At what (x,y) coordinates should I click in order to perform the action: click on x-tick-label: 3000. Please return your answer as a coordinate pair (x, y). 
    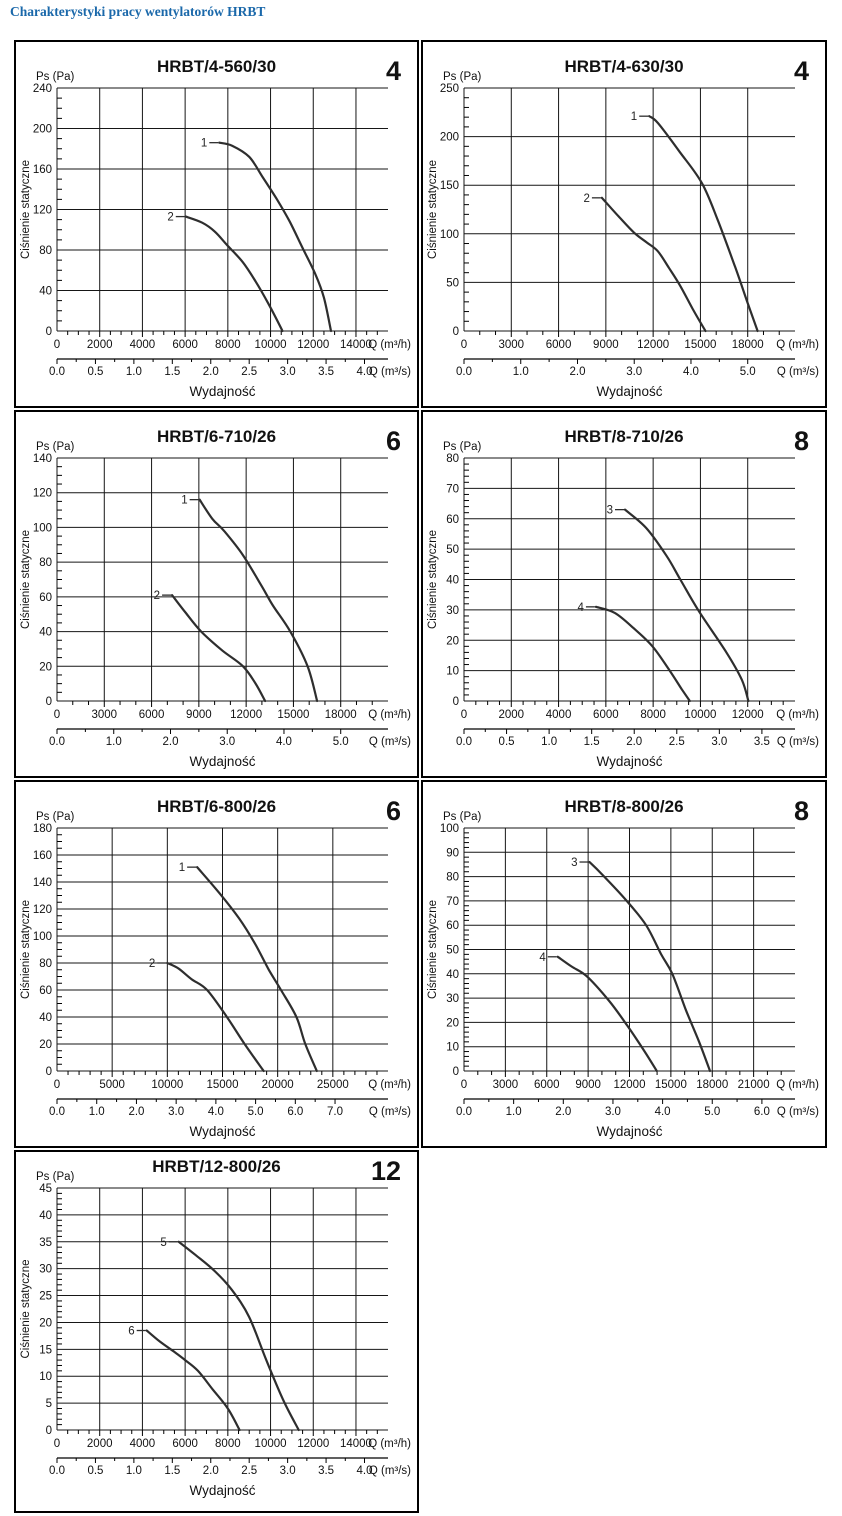
    Looking at the image, I should click on (104, 715).